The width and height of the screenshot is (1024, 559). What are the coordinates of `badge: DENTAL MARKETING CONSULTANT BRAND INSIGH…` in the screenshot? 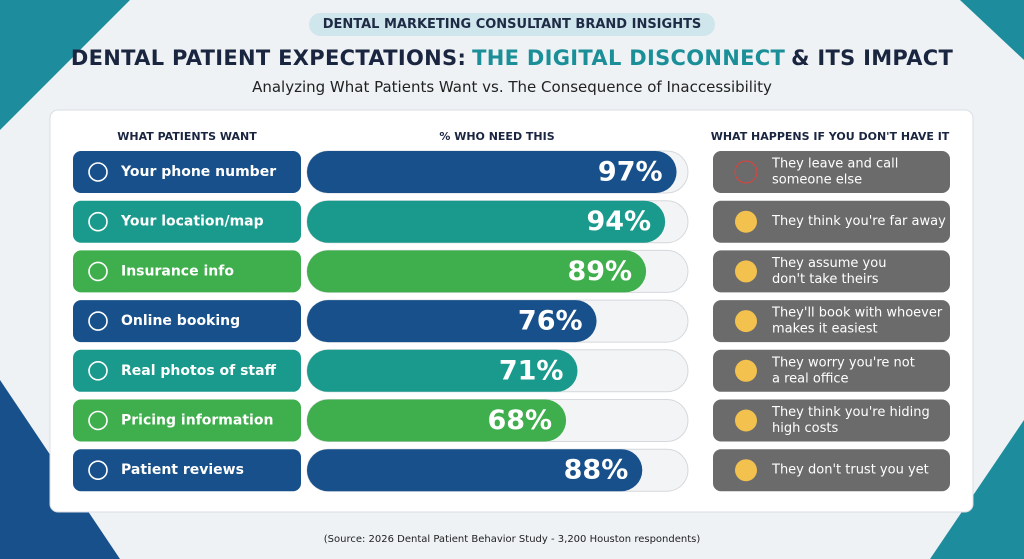 It's located at (512, 24).